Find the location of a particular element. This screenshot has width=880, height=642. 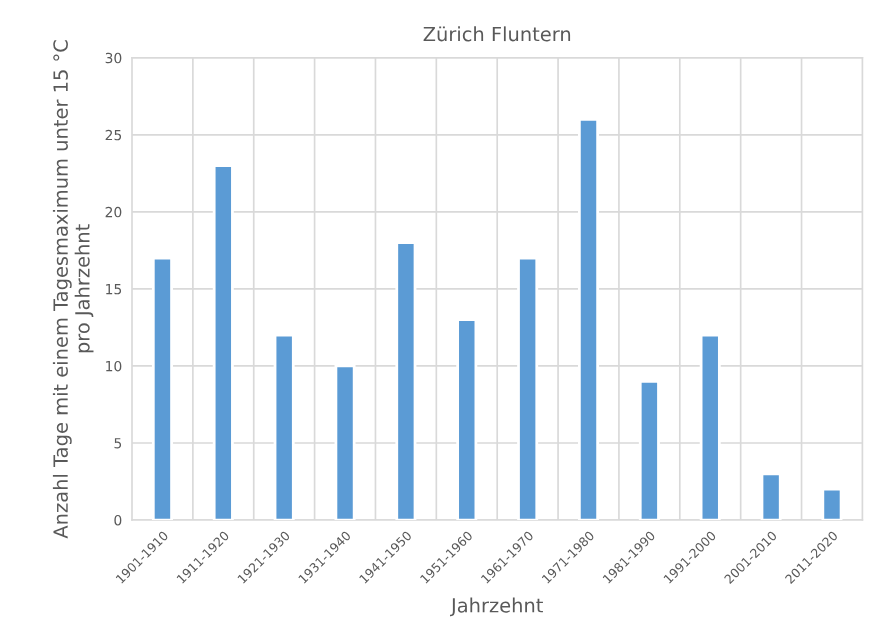

chart-title: Zürich Fluntern is located at coordinates (497, 34).